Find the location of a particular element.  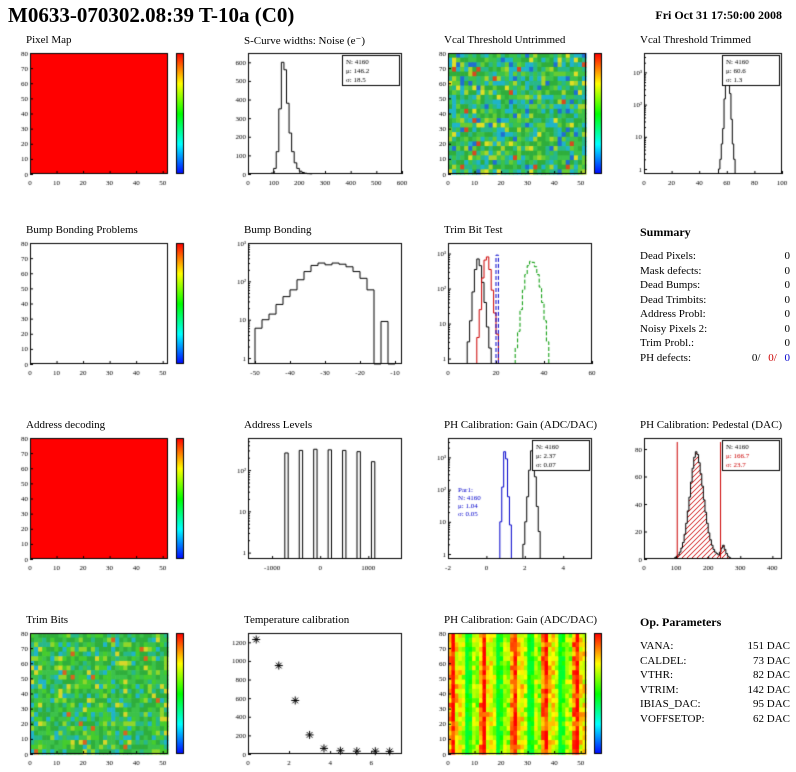

summary-row-address-probl: Address Probl: 0 is located at coordinates (715, 314).